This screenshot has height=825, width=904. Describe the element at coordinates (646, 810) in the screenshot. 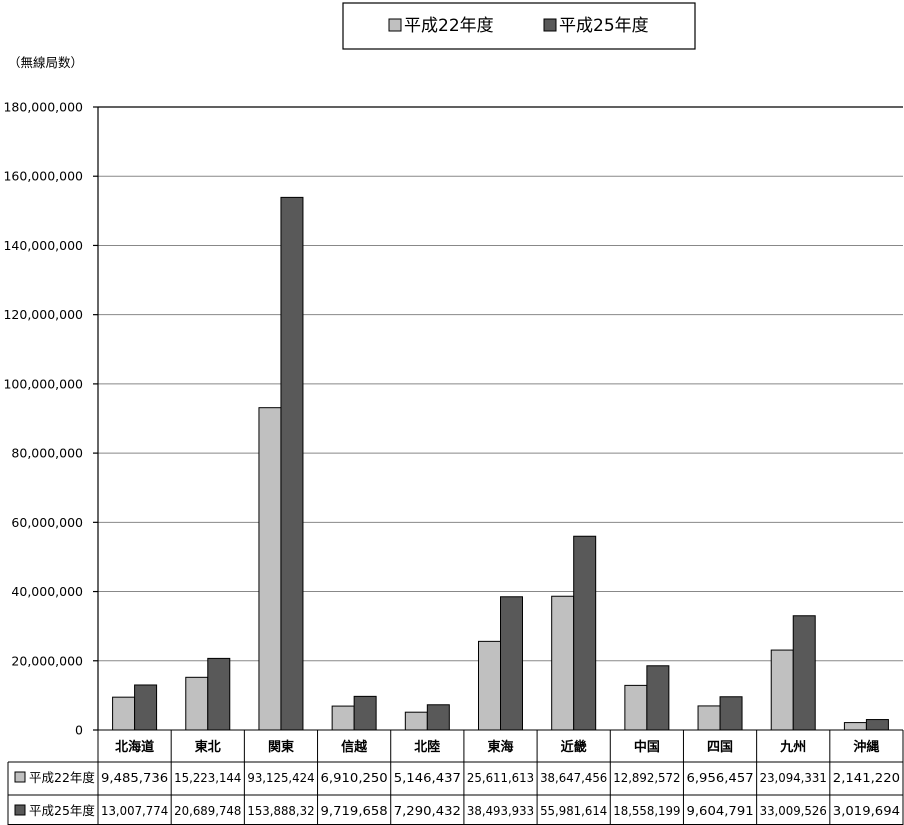

I see `table-cell-1-7: 18,558,199` at that location.